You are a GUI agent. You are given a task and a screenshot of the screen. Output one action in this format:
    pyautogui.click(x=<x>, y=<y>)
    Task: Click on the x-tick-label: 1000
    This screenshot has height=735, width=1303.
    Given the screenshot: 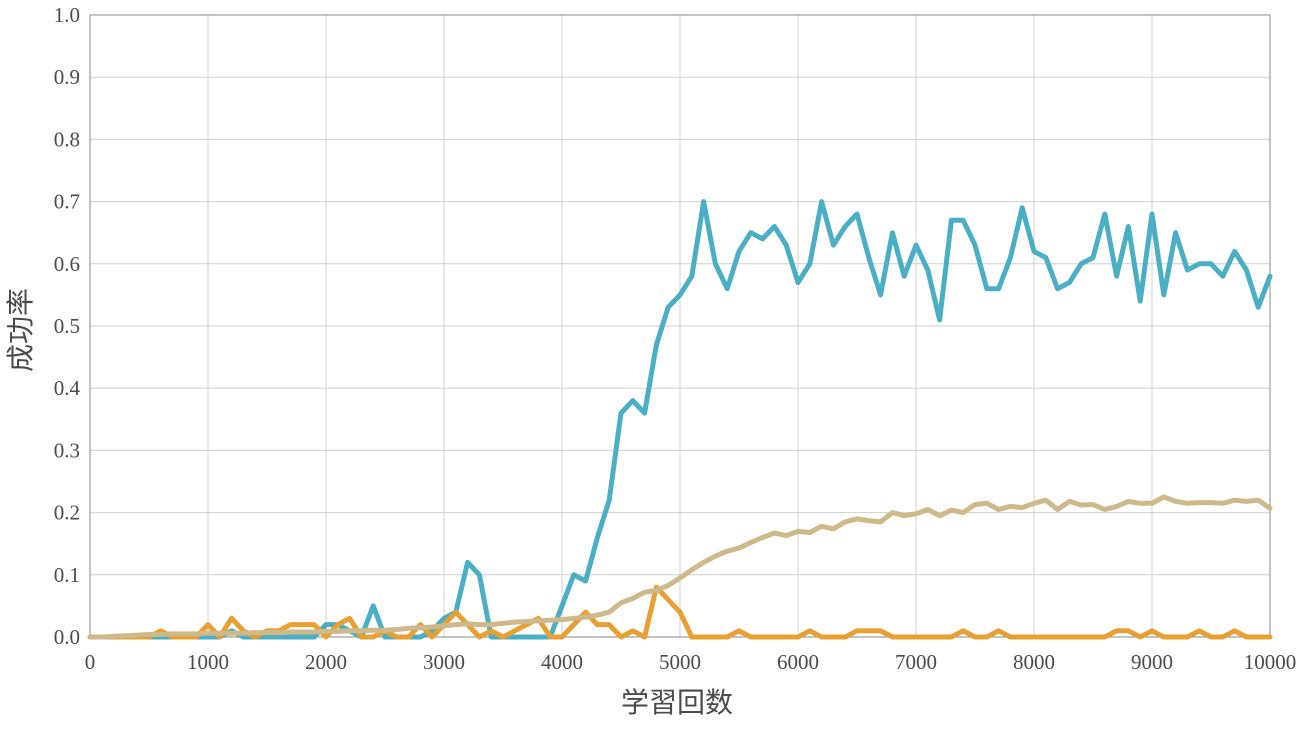 What is the action you would take?
    pyautogui.click(x=208, y=662)
    